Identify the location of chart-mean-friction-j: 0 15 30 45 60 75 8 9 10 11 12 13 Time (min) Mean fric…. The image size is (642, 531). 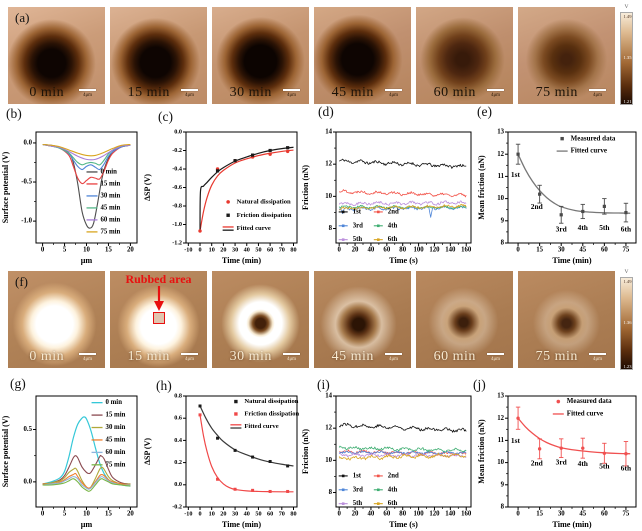
(559, 454).